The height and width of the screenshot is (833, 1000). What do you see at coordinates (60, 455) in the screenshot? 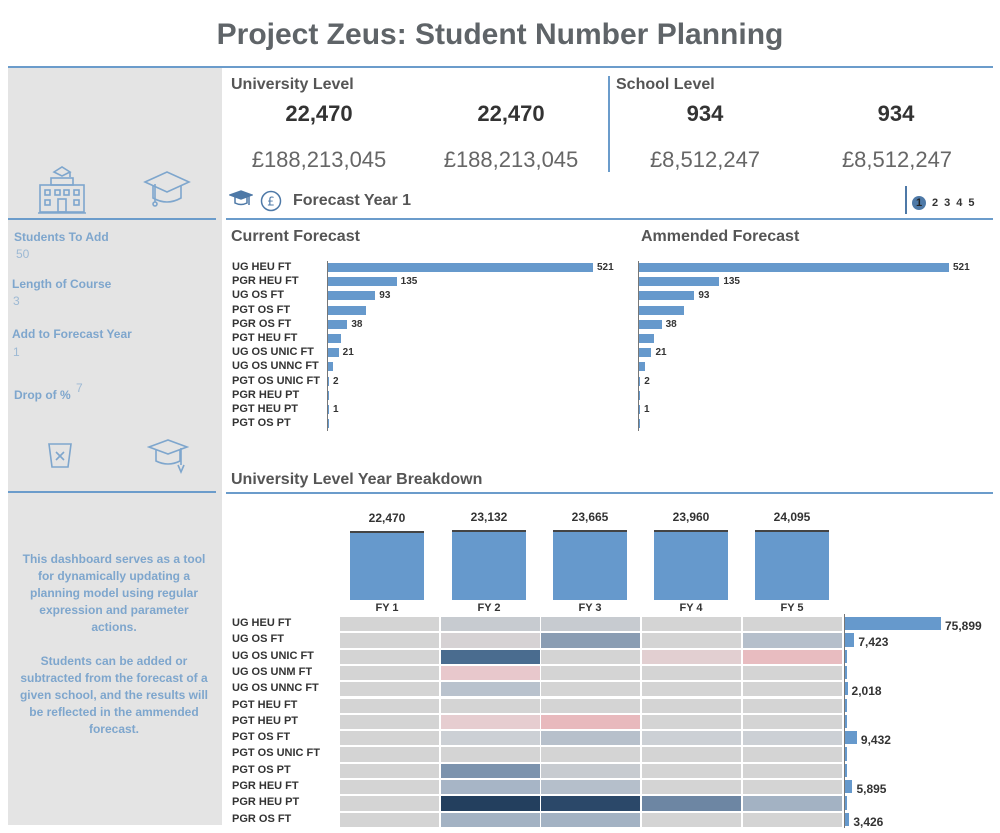
I see `bin-icon` at bounding box center [60, 455].